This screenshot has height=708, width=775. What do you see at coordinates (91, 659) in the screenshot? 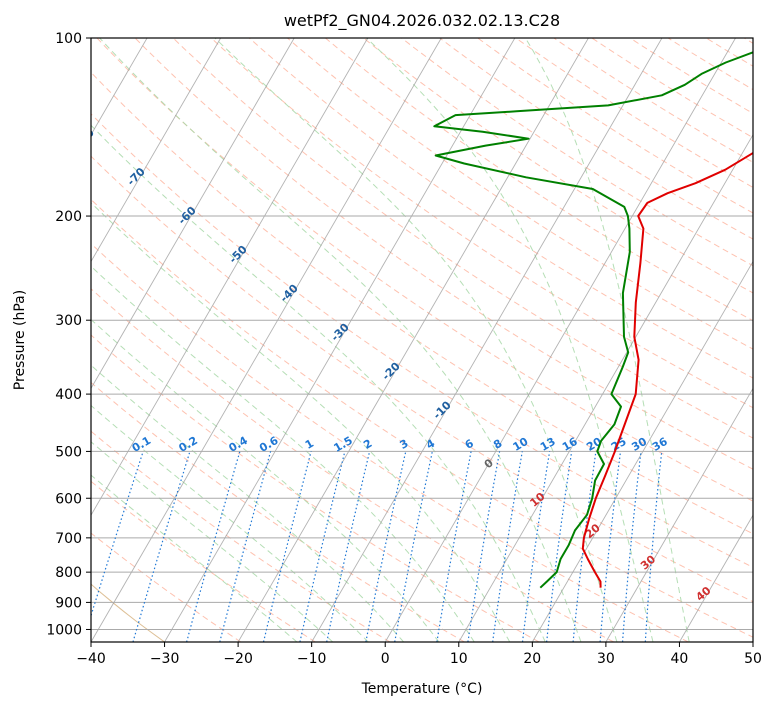
I see `x-tick-label: −40` at bounding box center [91, 659].